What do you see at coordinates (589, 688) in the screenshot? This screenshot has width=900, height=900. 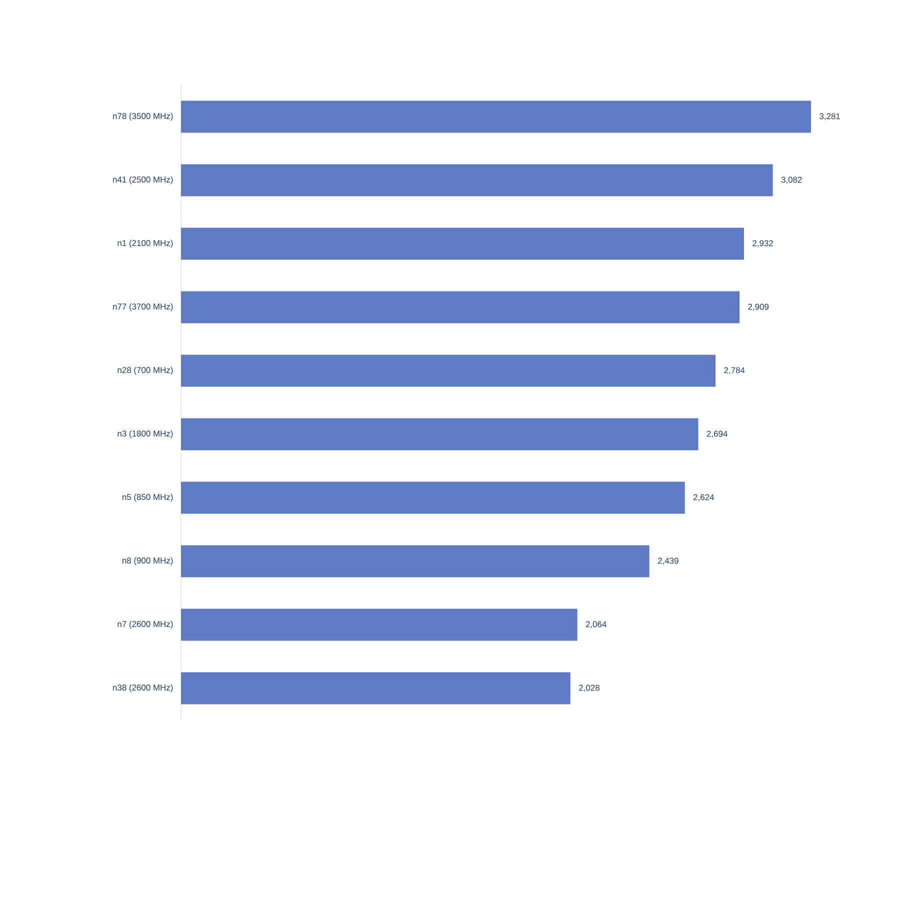 I see `data-label: 2,028` at bounding box center [589, 688].